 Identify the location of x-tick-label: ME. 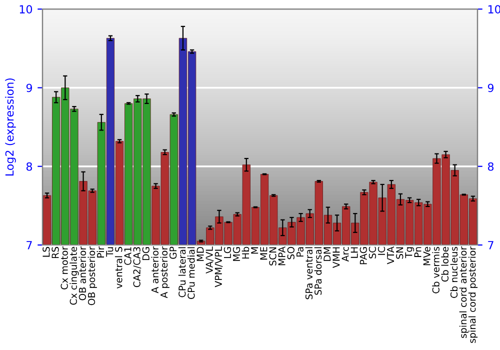
(264, 253).